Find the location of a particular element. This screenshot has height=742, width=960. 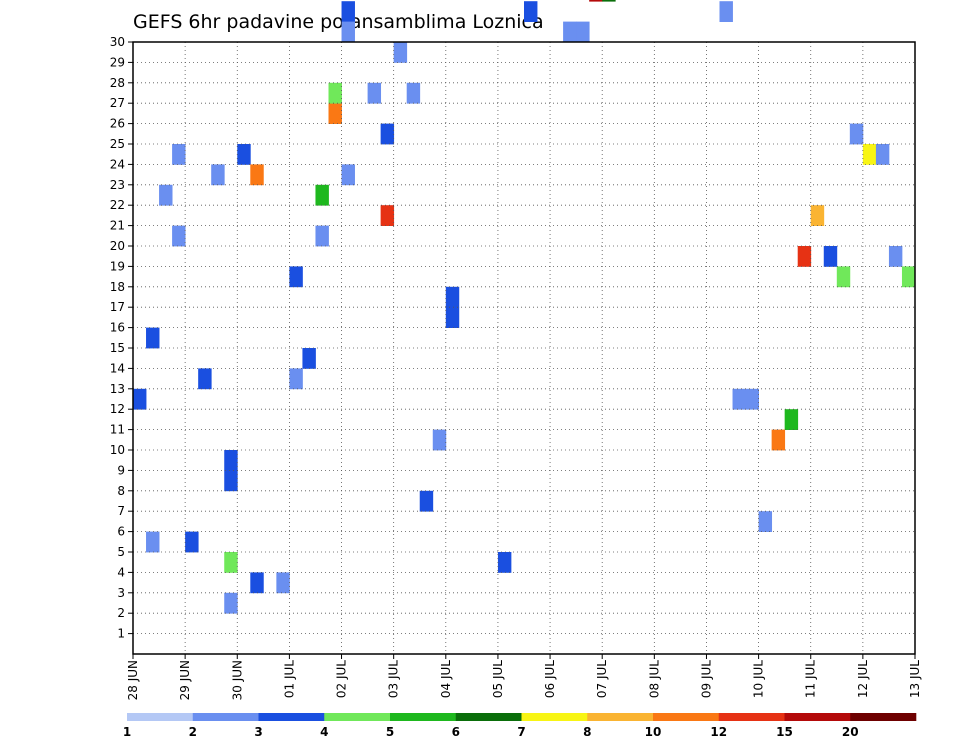

y-tick-label-20: 20 is located at coordinates (117, 246).